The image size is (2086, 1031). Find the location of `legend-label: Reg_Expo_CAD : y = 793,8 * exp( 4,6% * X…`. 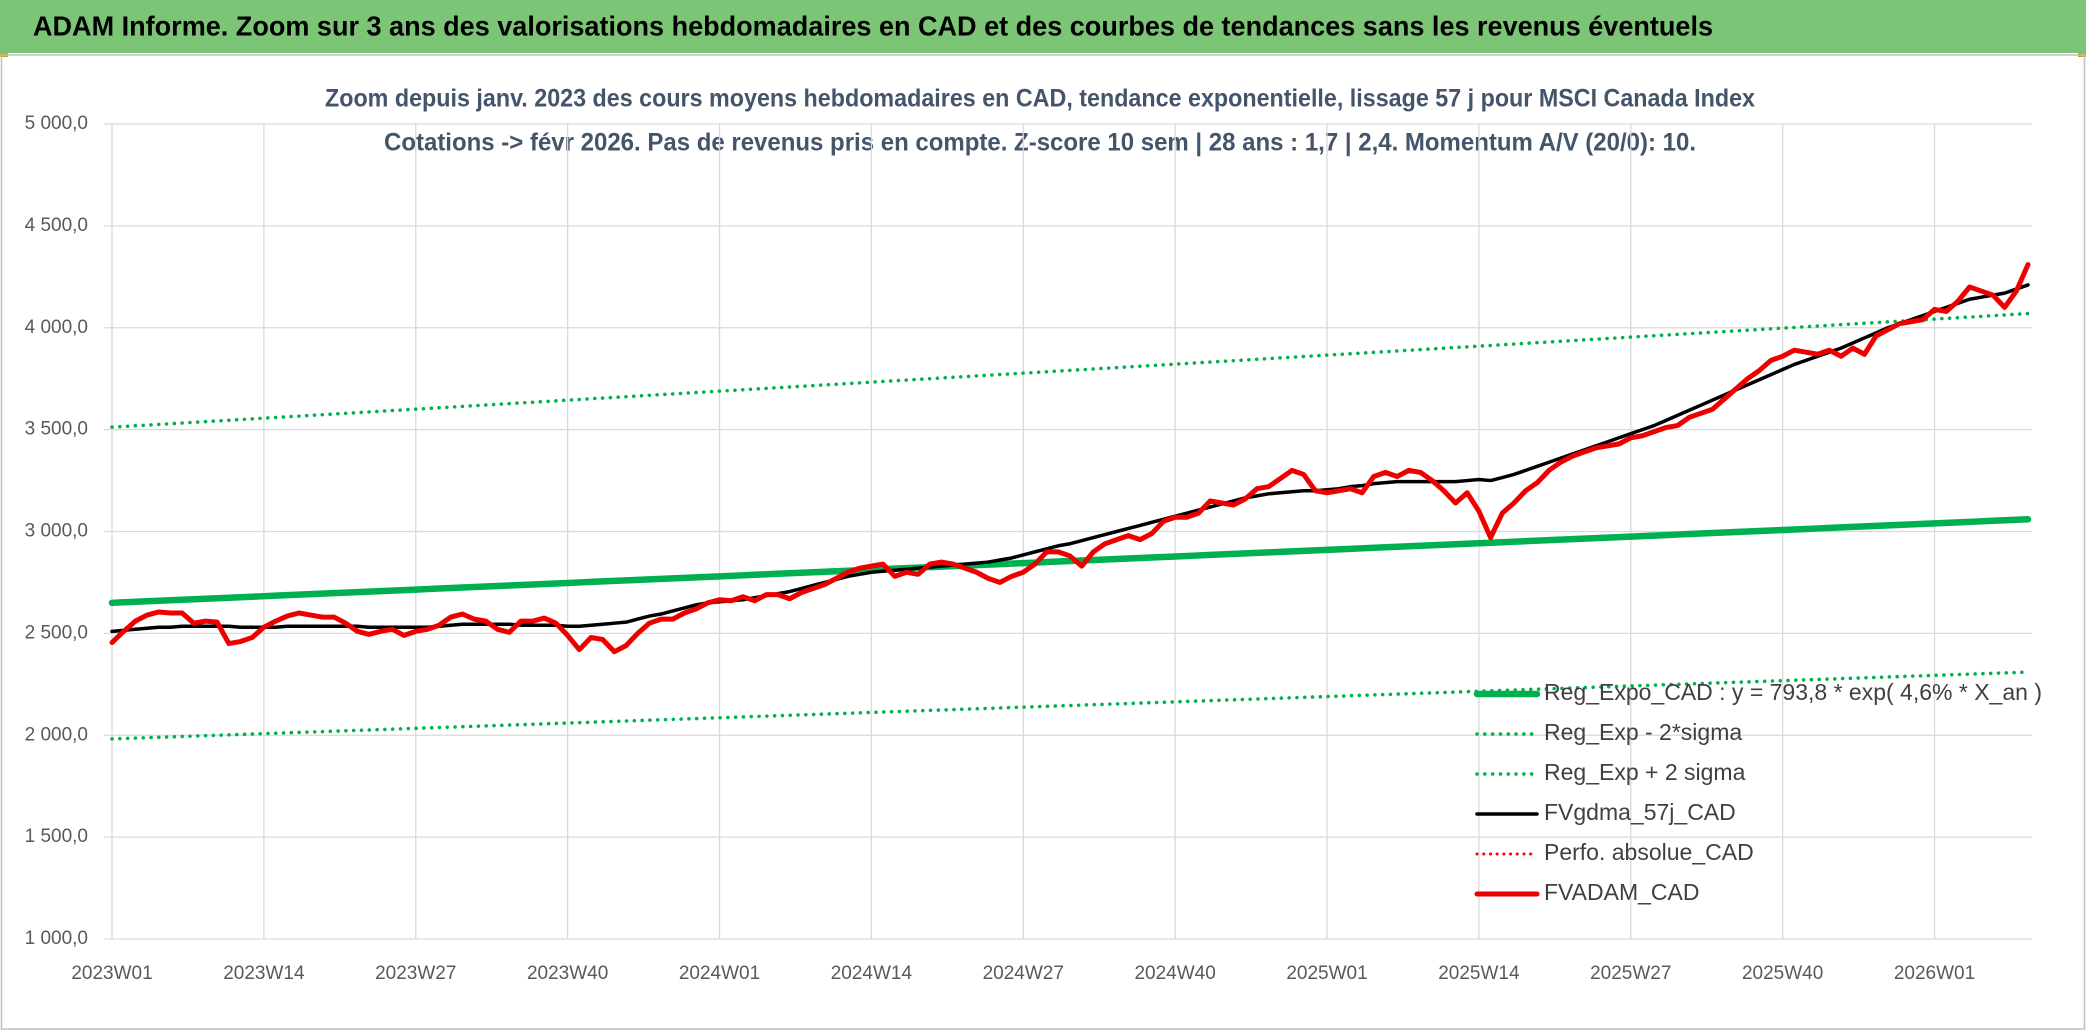

legend-label: Reg_Expo_CAD : y = 793,8 * exp( 4,6% * X… is located at coordinates (1793, 692).